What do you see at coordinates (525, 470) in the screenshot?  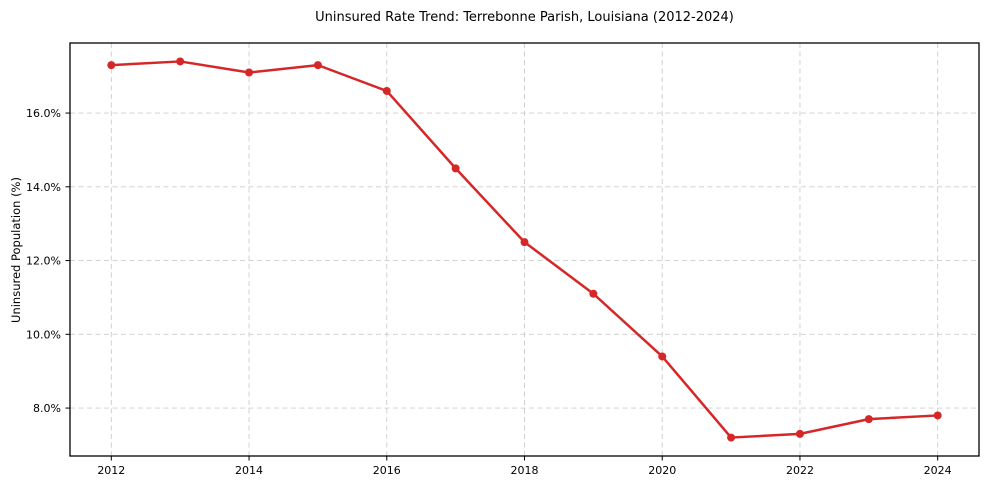 I see `x-tick-label: 2018` at bounding box center [525, 470].